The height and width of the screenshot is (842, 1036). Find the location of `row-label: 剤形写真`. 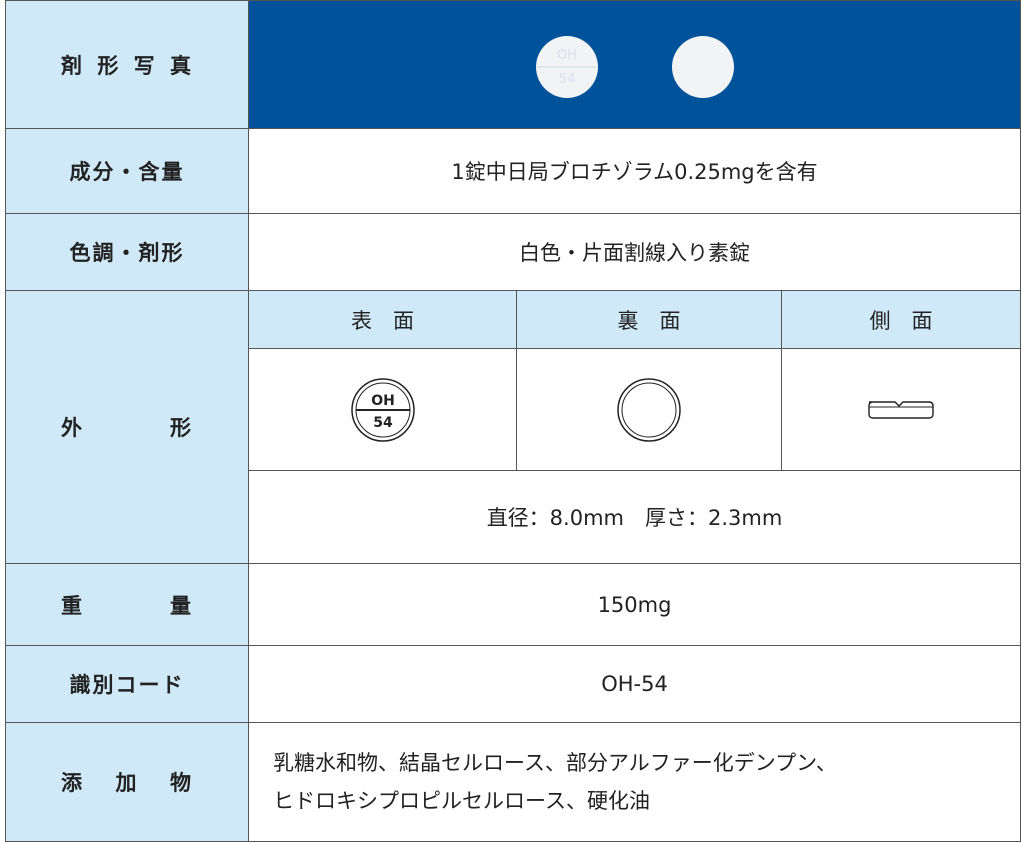

row-label: 剤形写真 is located at coordinates (127, 64).